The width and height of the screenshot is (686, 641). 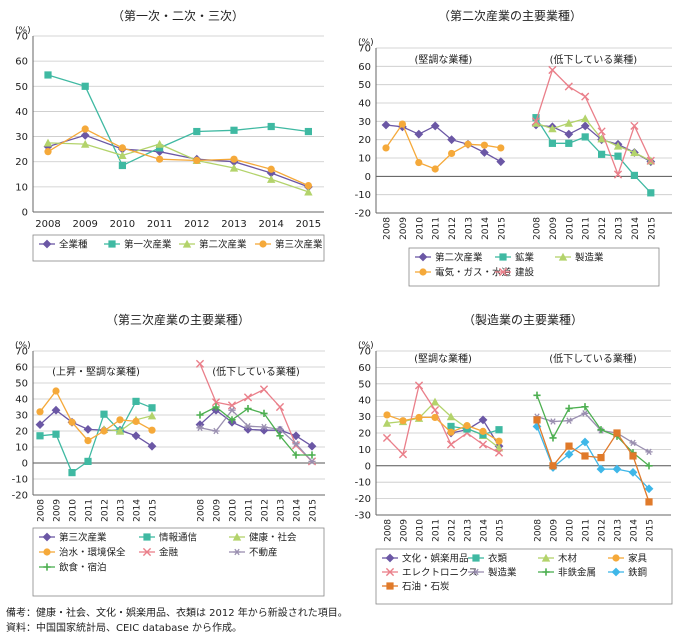 What do you see at coordinates (63, 245) in the screenshot?
I see `legend-item: 全業種` at bounding box center [63, 245].